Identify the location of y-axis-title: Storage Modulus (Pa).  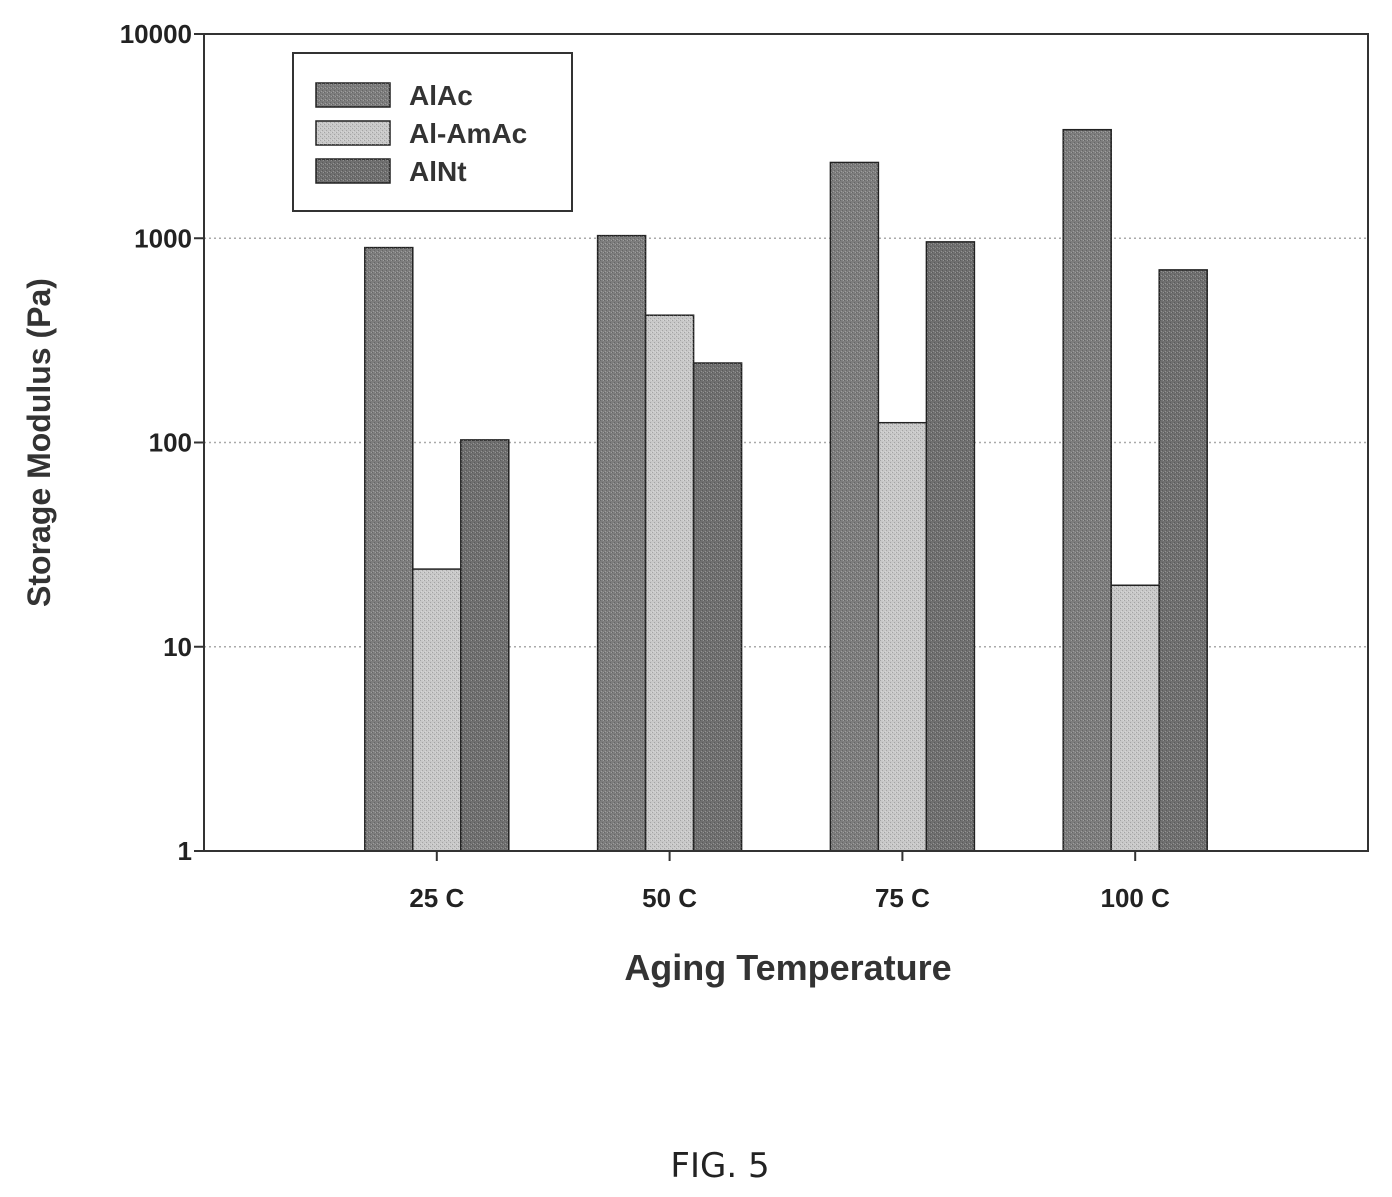
(39, 442).